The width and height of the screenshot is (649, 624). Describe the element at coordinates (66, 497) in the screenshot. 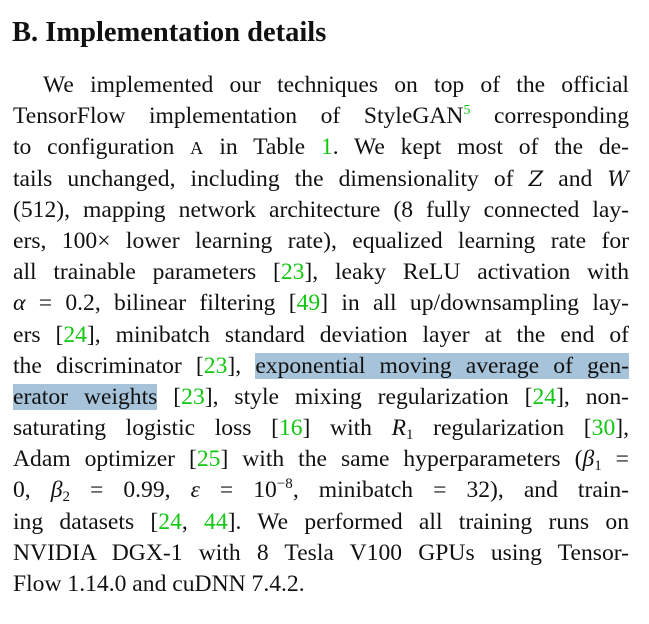

I see `subscript: 2` at that location.